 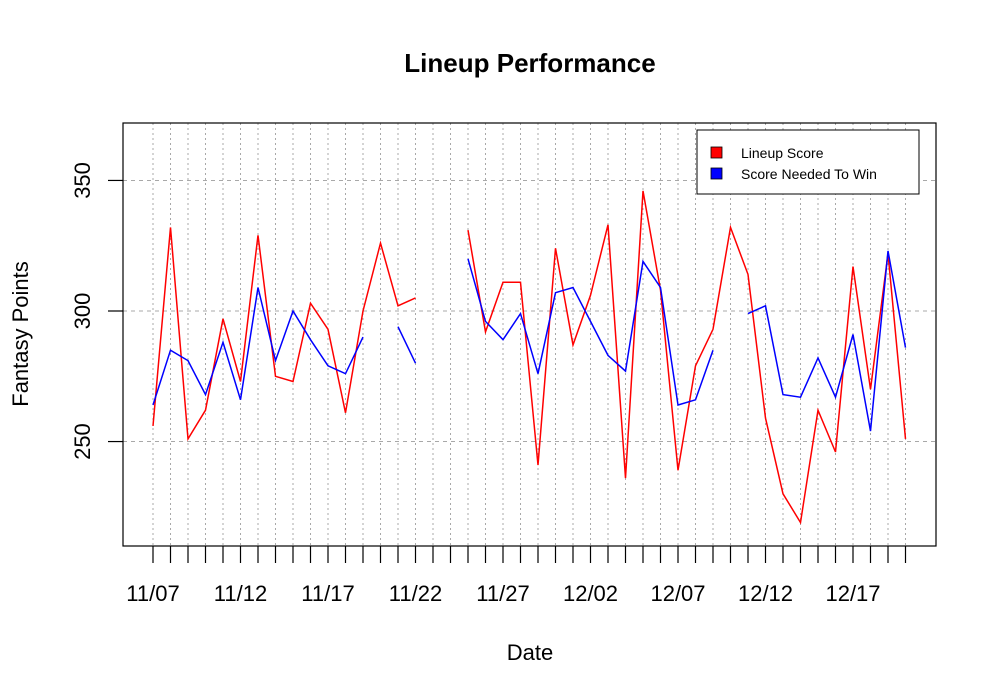 I want to click on legend-label-score-needed-to-win: Score Needed To Win, so click(x=809, y=174).